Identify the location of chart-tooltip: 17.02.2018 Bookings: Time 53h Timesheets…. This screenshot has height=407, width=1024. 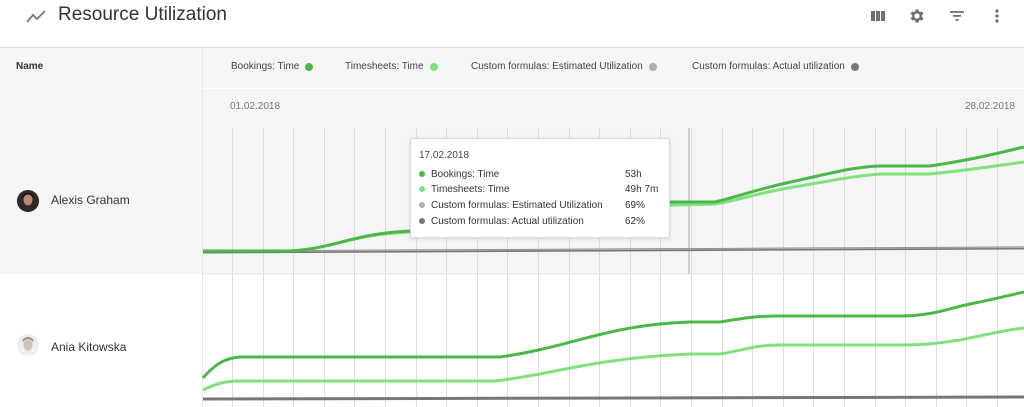
(540, 188).